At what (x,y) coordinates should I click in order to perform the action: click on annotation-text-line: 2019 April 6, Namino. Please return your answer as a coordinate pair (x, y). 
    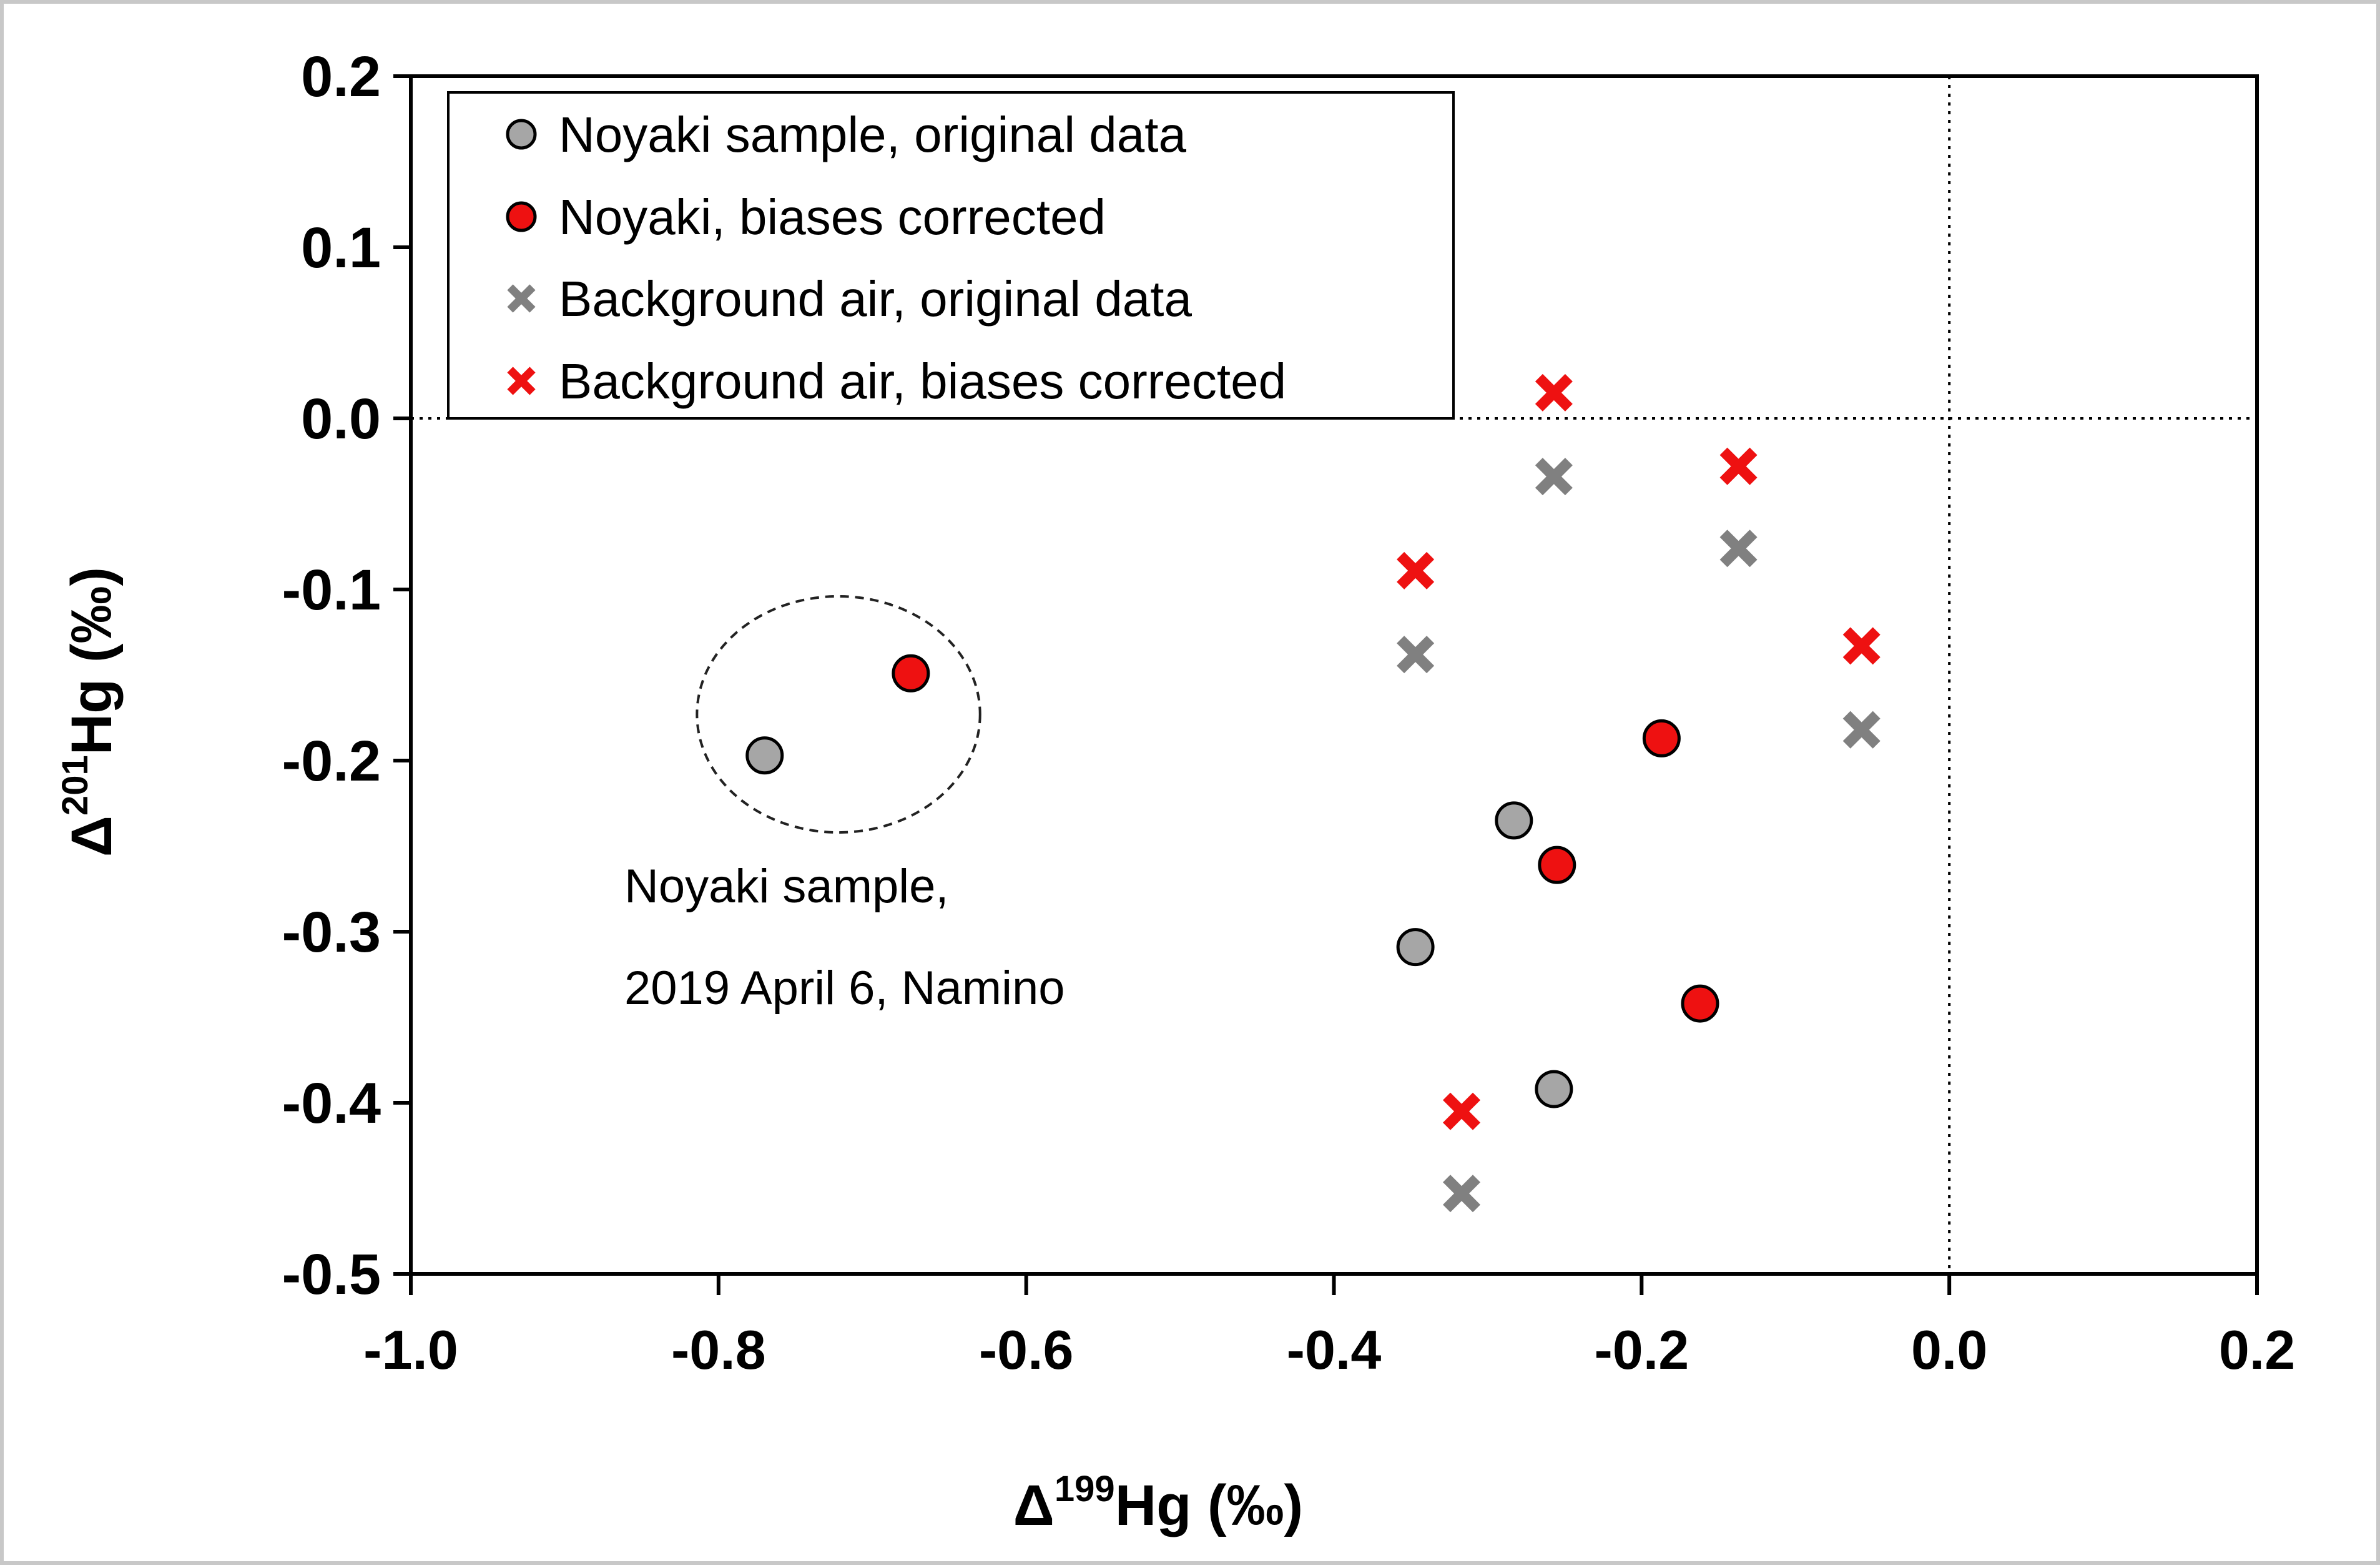
    Looking at the image, I should click on (844, 989).